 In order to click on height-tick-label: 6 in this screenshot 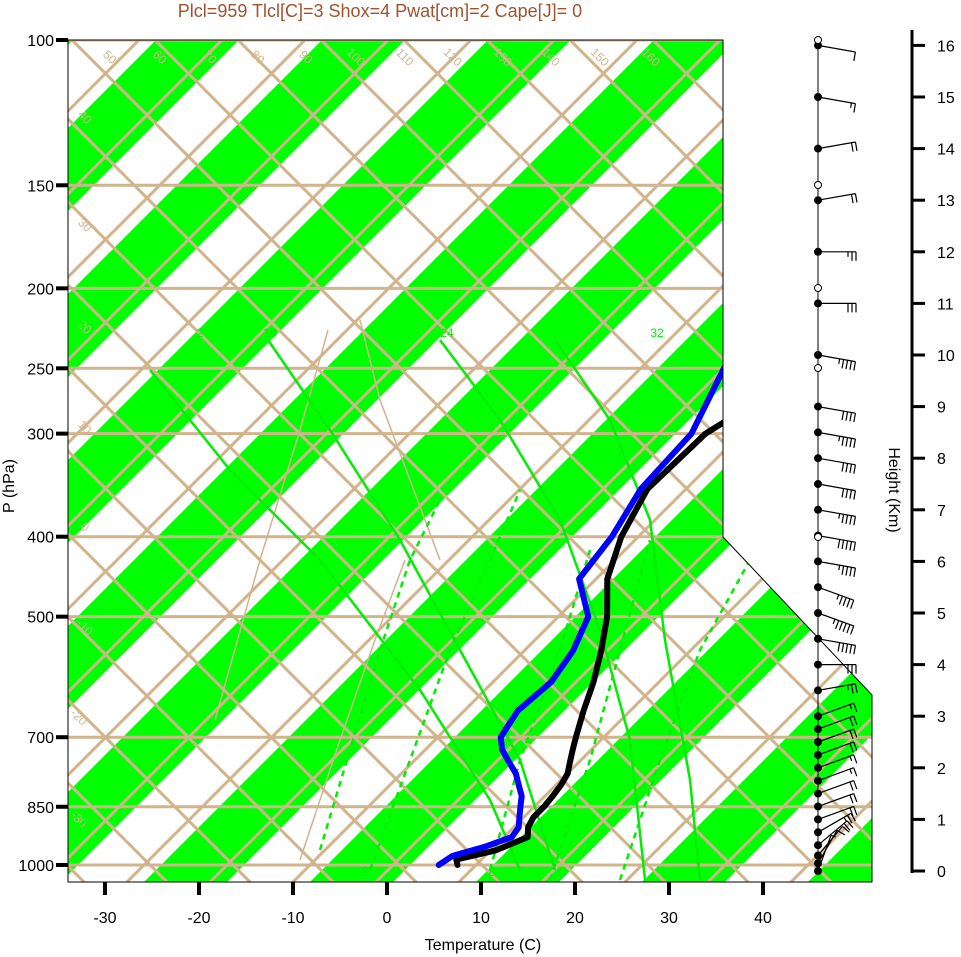, I will do `click(941, 562)`.